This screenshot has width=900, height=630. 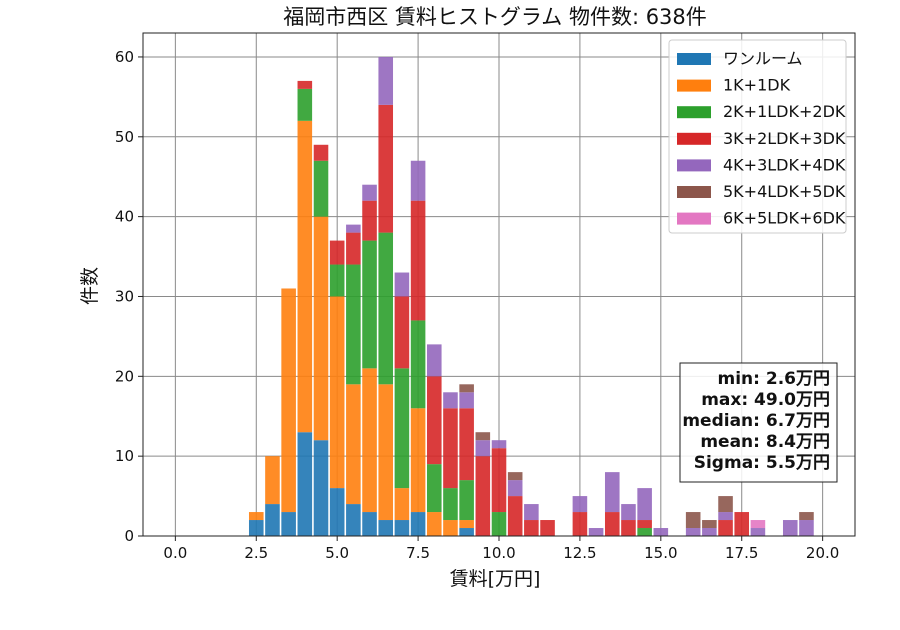 I want to click on chart-title: 福岡市西区 賃料ヒストグラム 物件数: 638件, so click(x=495, y=17).